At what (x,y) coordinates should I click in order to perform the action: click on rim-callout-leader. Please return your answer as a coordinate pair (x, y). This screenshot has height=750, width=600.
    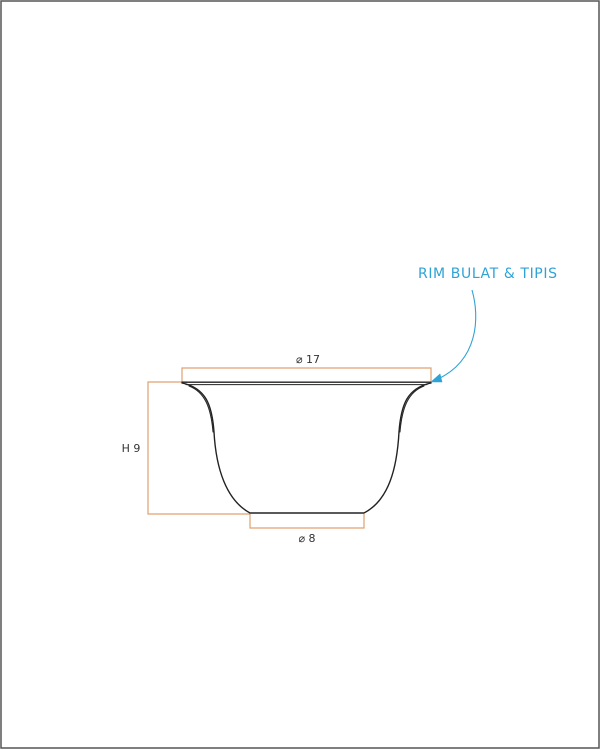
    Looking at the image, I should click on (457, 334).